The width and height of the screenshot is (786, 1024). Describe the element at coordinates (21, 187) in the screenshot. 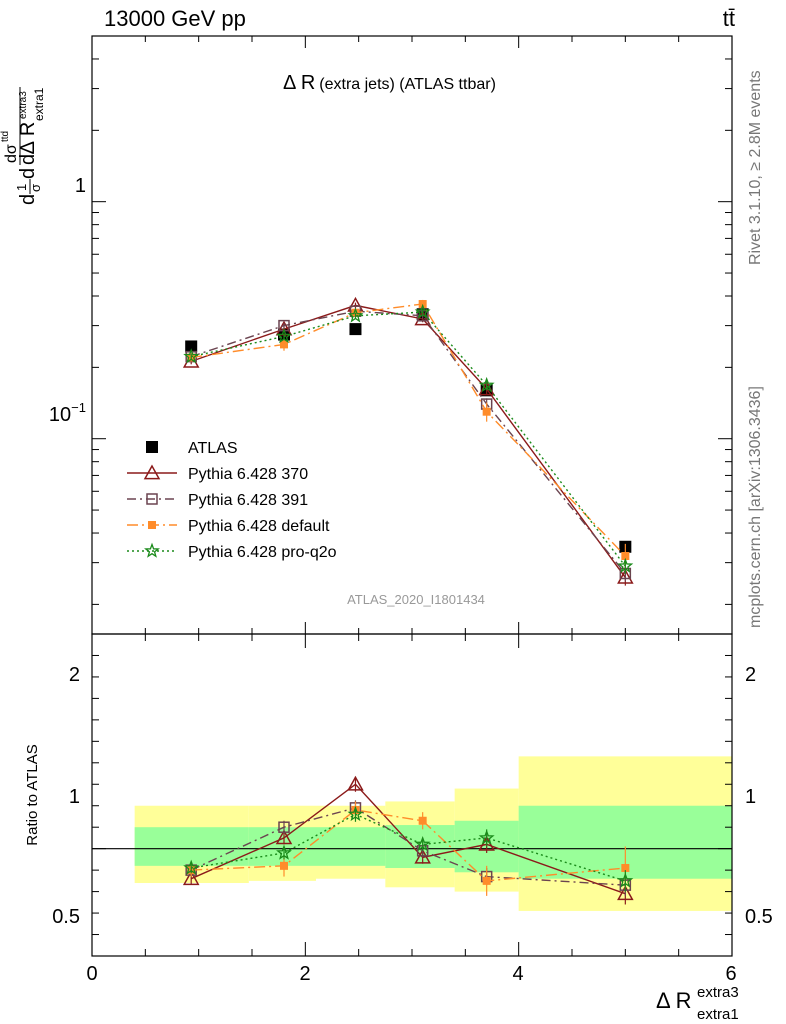

I see `svg-text: 1` at that location.